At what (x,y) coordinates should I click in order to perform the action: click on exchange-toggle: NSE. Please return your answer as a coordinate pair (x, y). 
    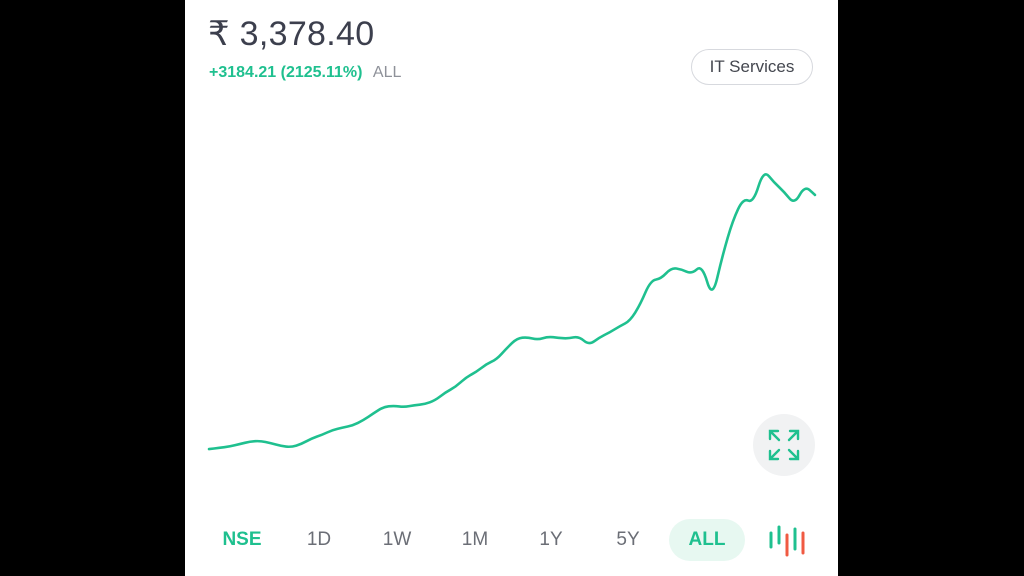
    Looking at the image, I should click on (242, 539).